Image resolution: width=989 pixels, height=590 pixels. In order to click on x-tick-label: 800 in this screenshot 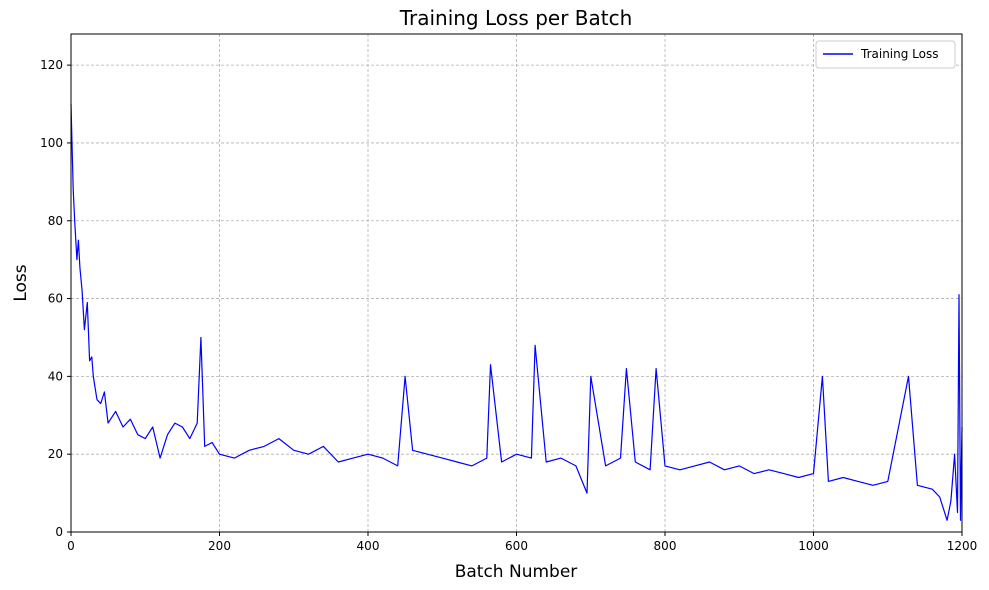, I will do `click(665, 546)`.